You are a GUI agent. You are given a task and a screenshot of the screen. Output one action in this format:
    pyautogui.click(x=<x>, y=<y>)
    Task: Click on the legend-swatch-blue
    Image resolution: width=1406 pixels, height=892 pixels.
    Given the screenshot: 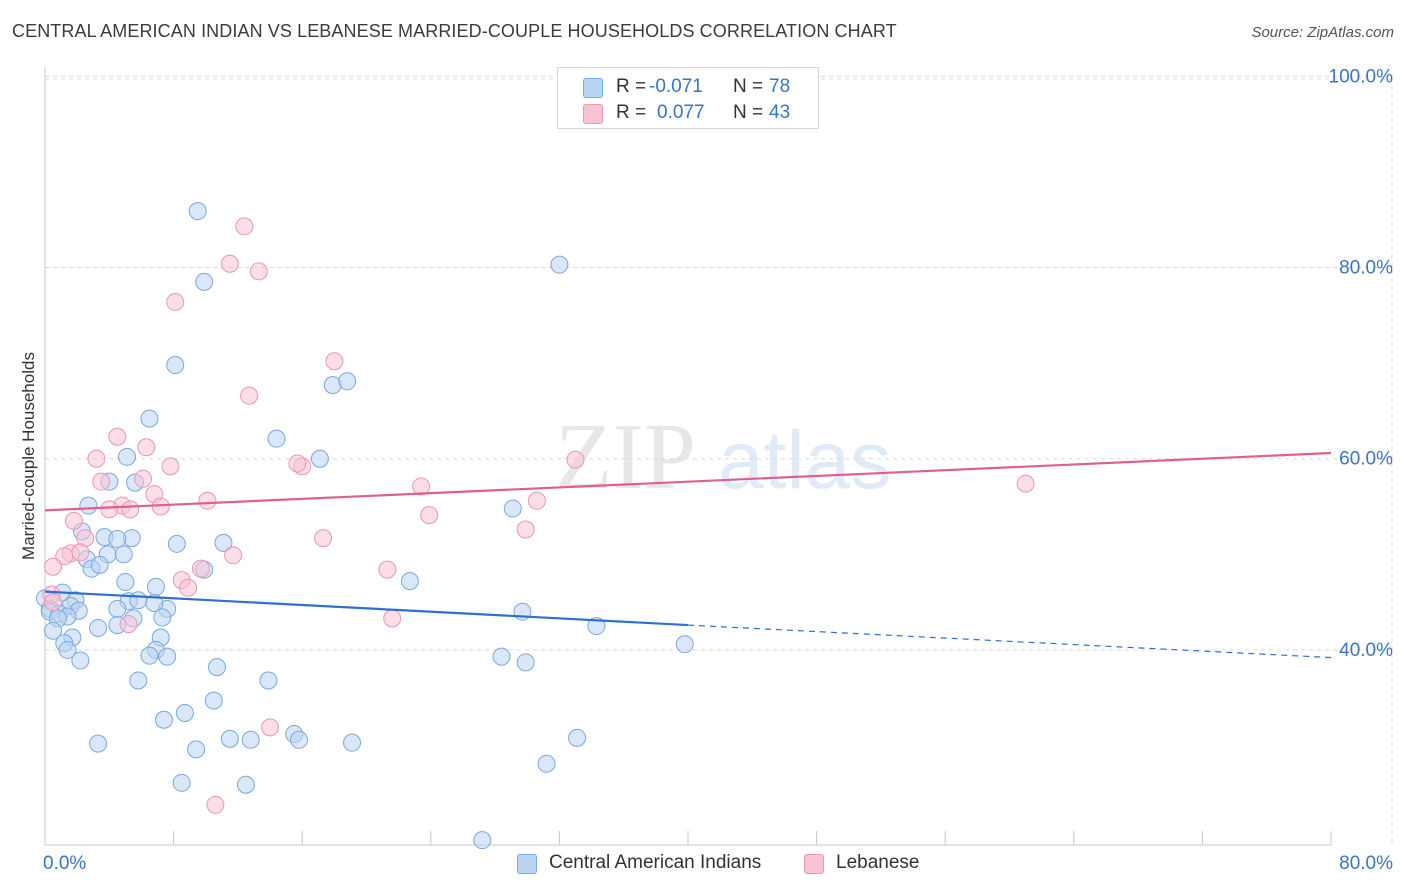 What is the action you would take?
    pyautogui.click(x=593, y=88)
    